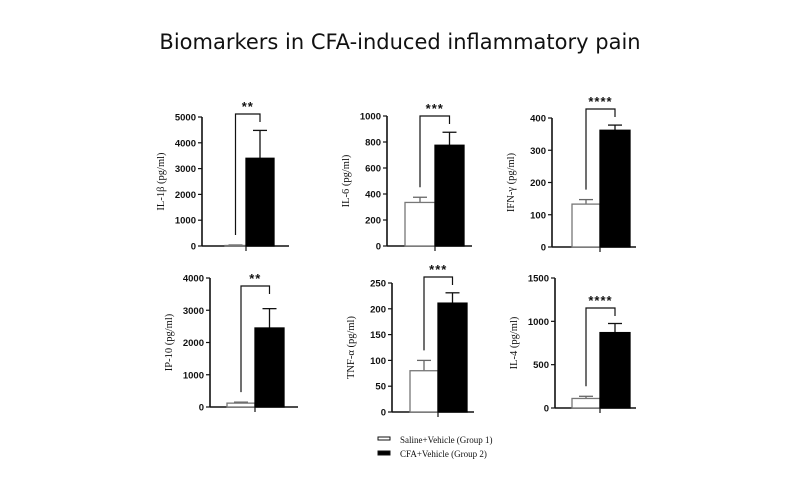 This screenshot has width=800, height=500. I want to click on y-tick-label: 300, so click(538, 151).